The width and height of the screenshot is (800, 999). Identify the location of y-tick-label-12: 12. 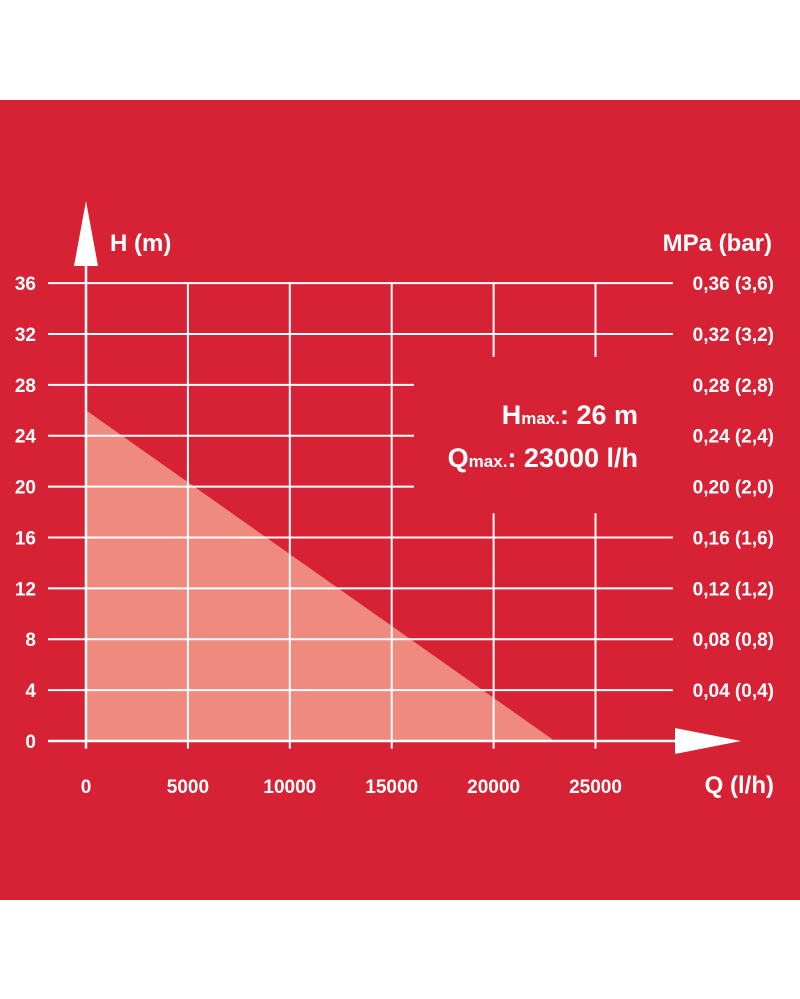
(25, 589).